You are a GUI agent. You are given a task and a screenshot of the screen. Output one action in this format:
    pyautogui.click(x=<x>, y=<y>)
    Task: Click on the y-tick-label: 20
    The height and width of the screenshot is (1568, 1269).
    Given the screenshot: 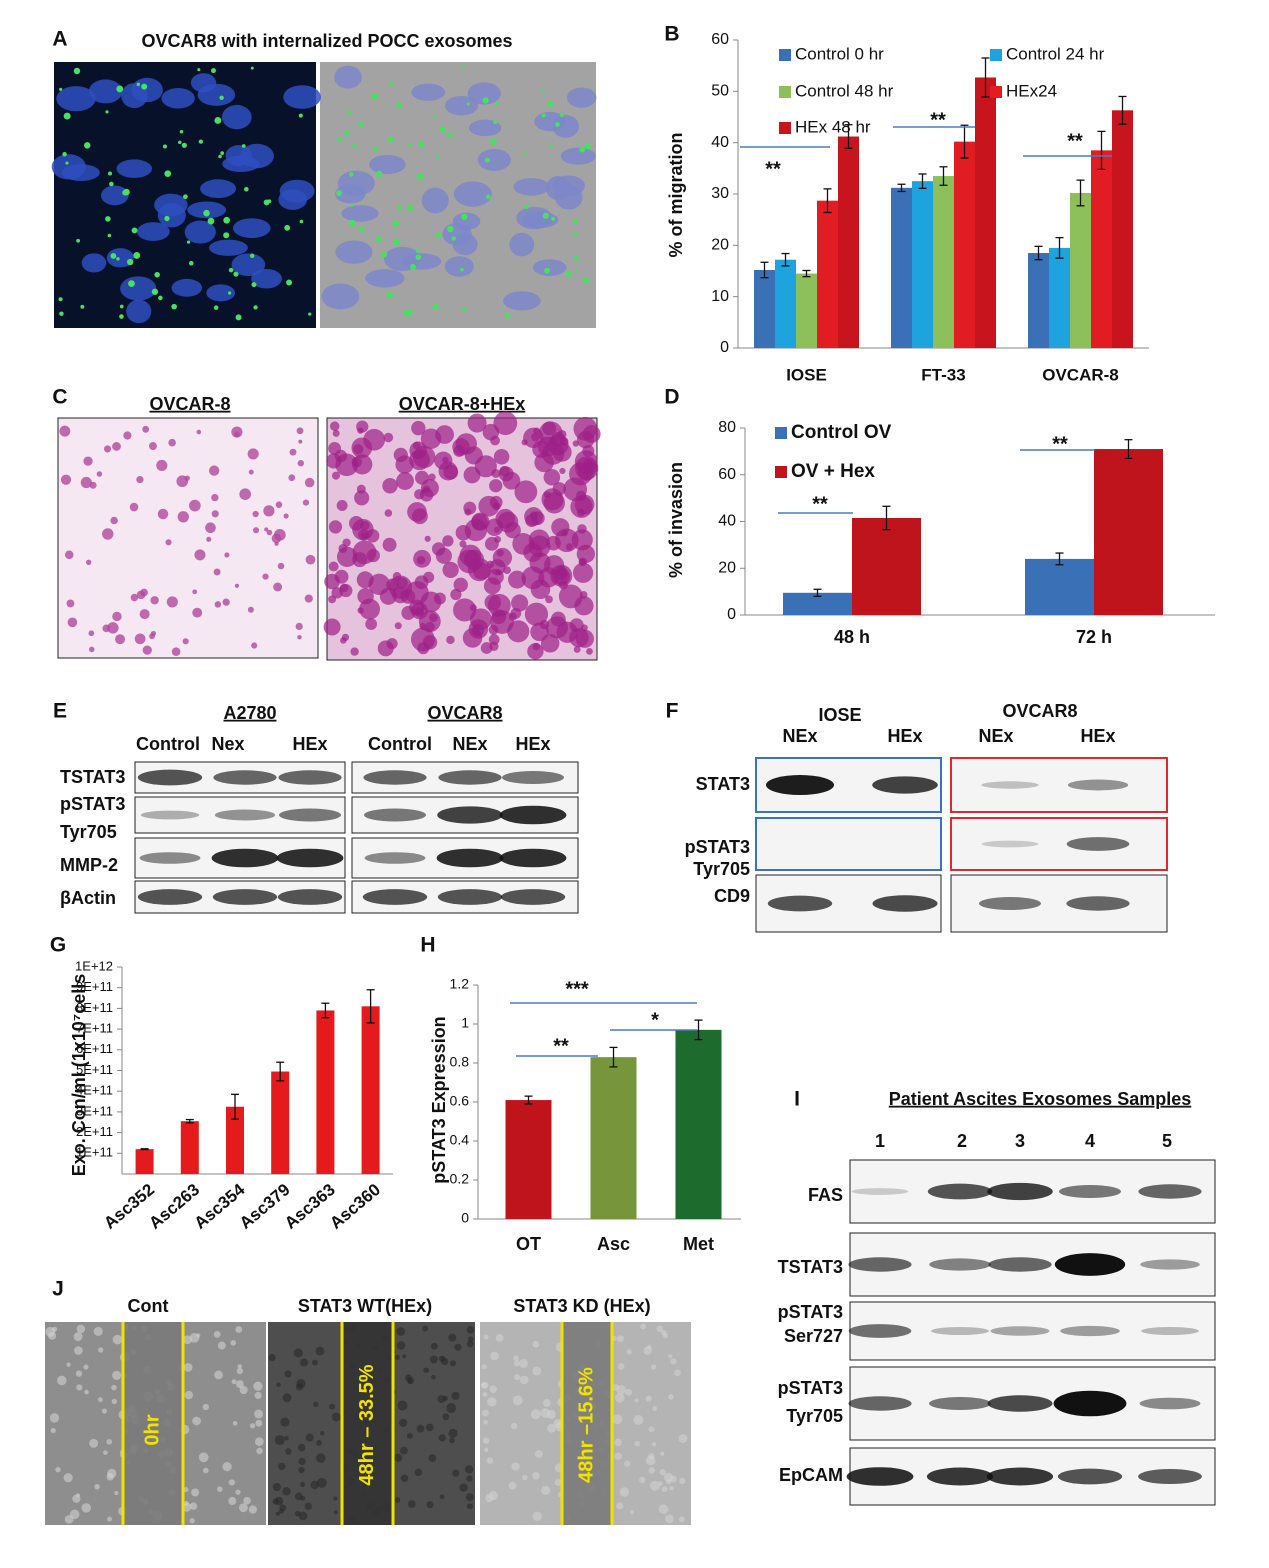 What is the action you would take?
    pyautogui.click(x=727, y=567)
    